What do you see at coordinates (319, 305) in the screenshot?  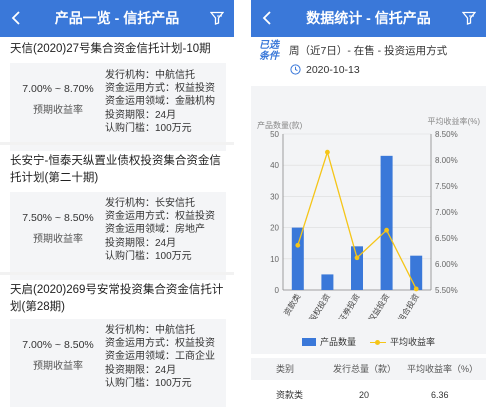 I see `x-tick-label: 股权投资` at bounding box center [319, 305].